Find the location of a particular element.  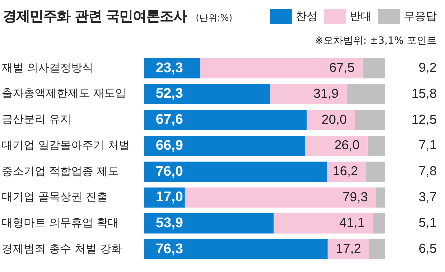

data-label: 67,6 is located at coordinates (170, 119).